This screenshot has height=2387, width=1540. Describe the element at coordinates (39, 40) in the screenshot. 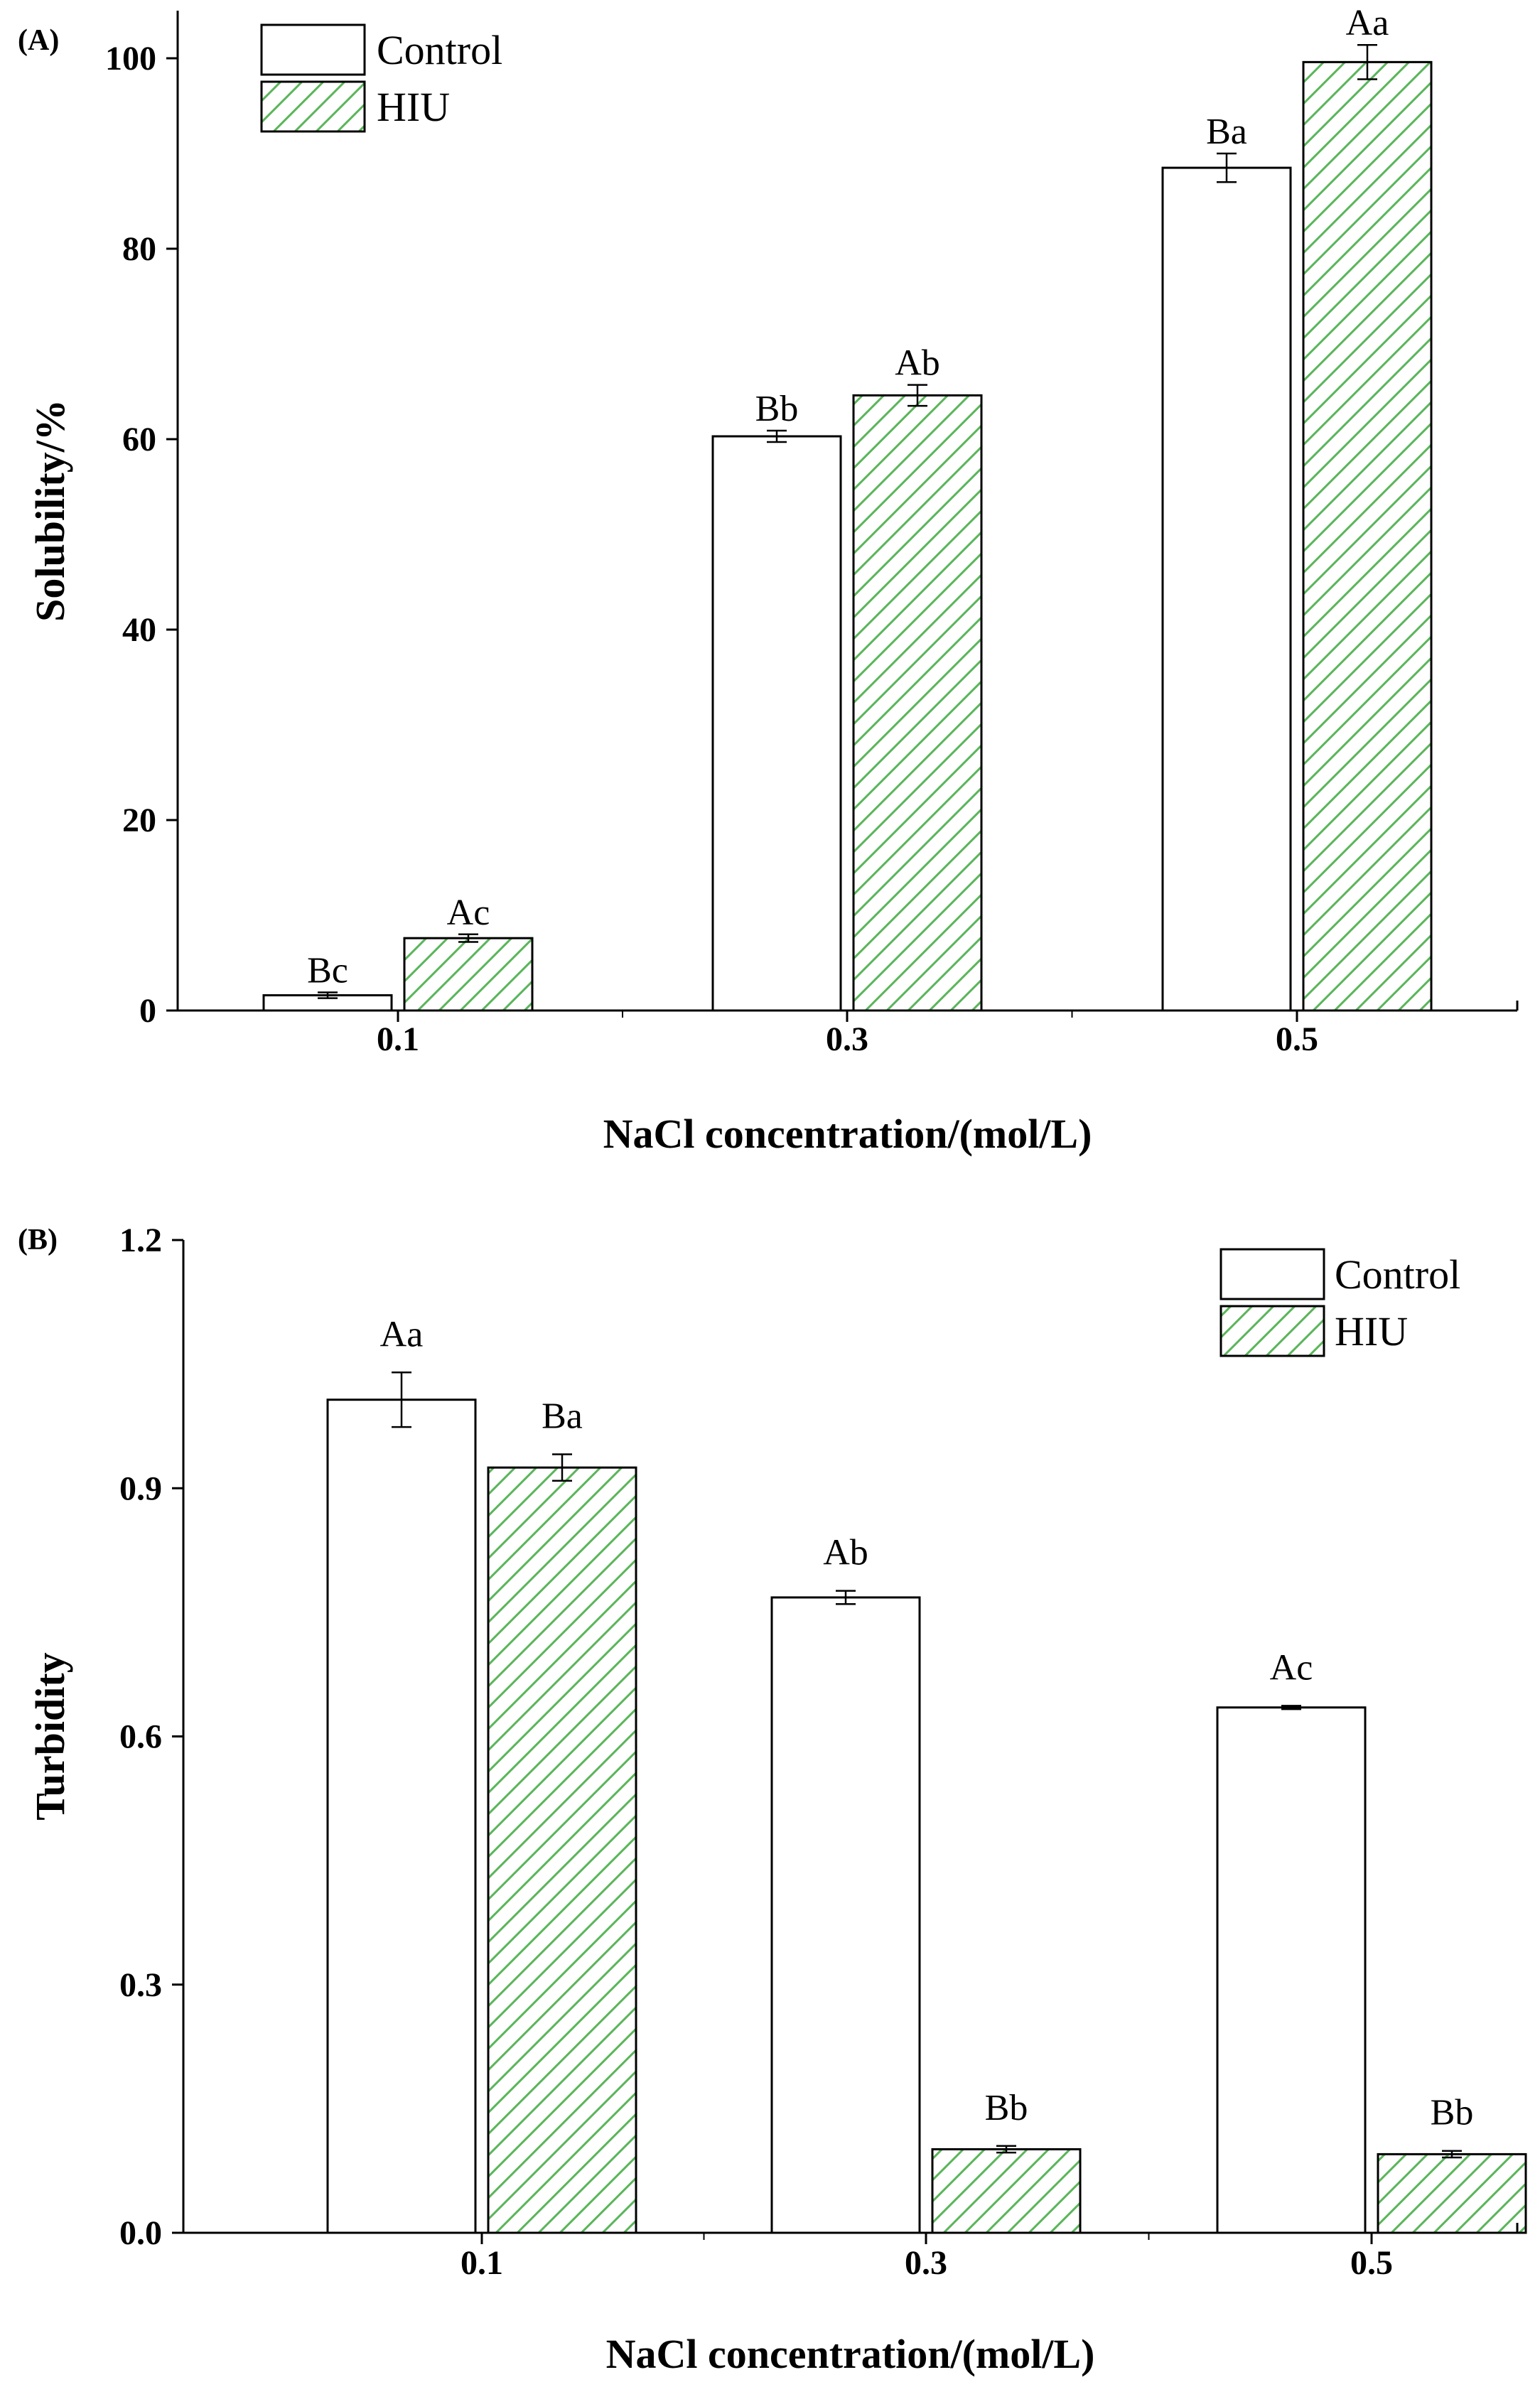

I see `panel-label: (A)` at that location.